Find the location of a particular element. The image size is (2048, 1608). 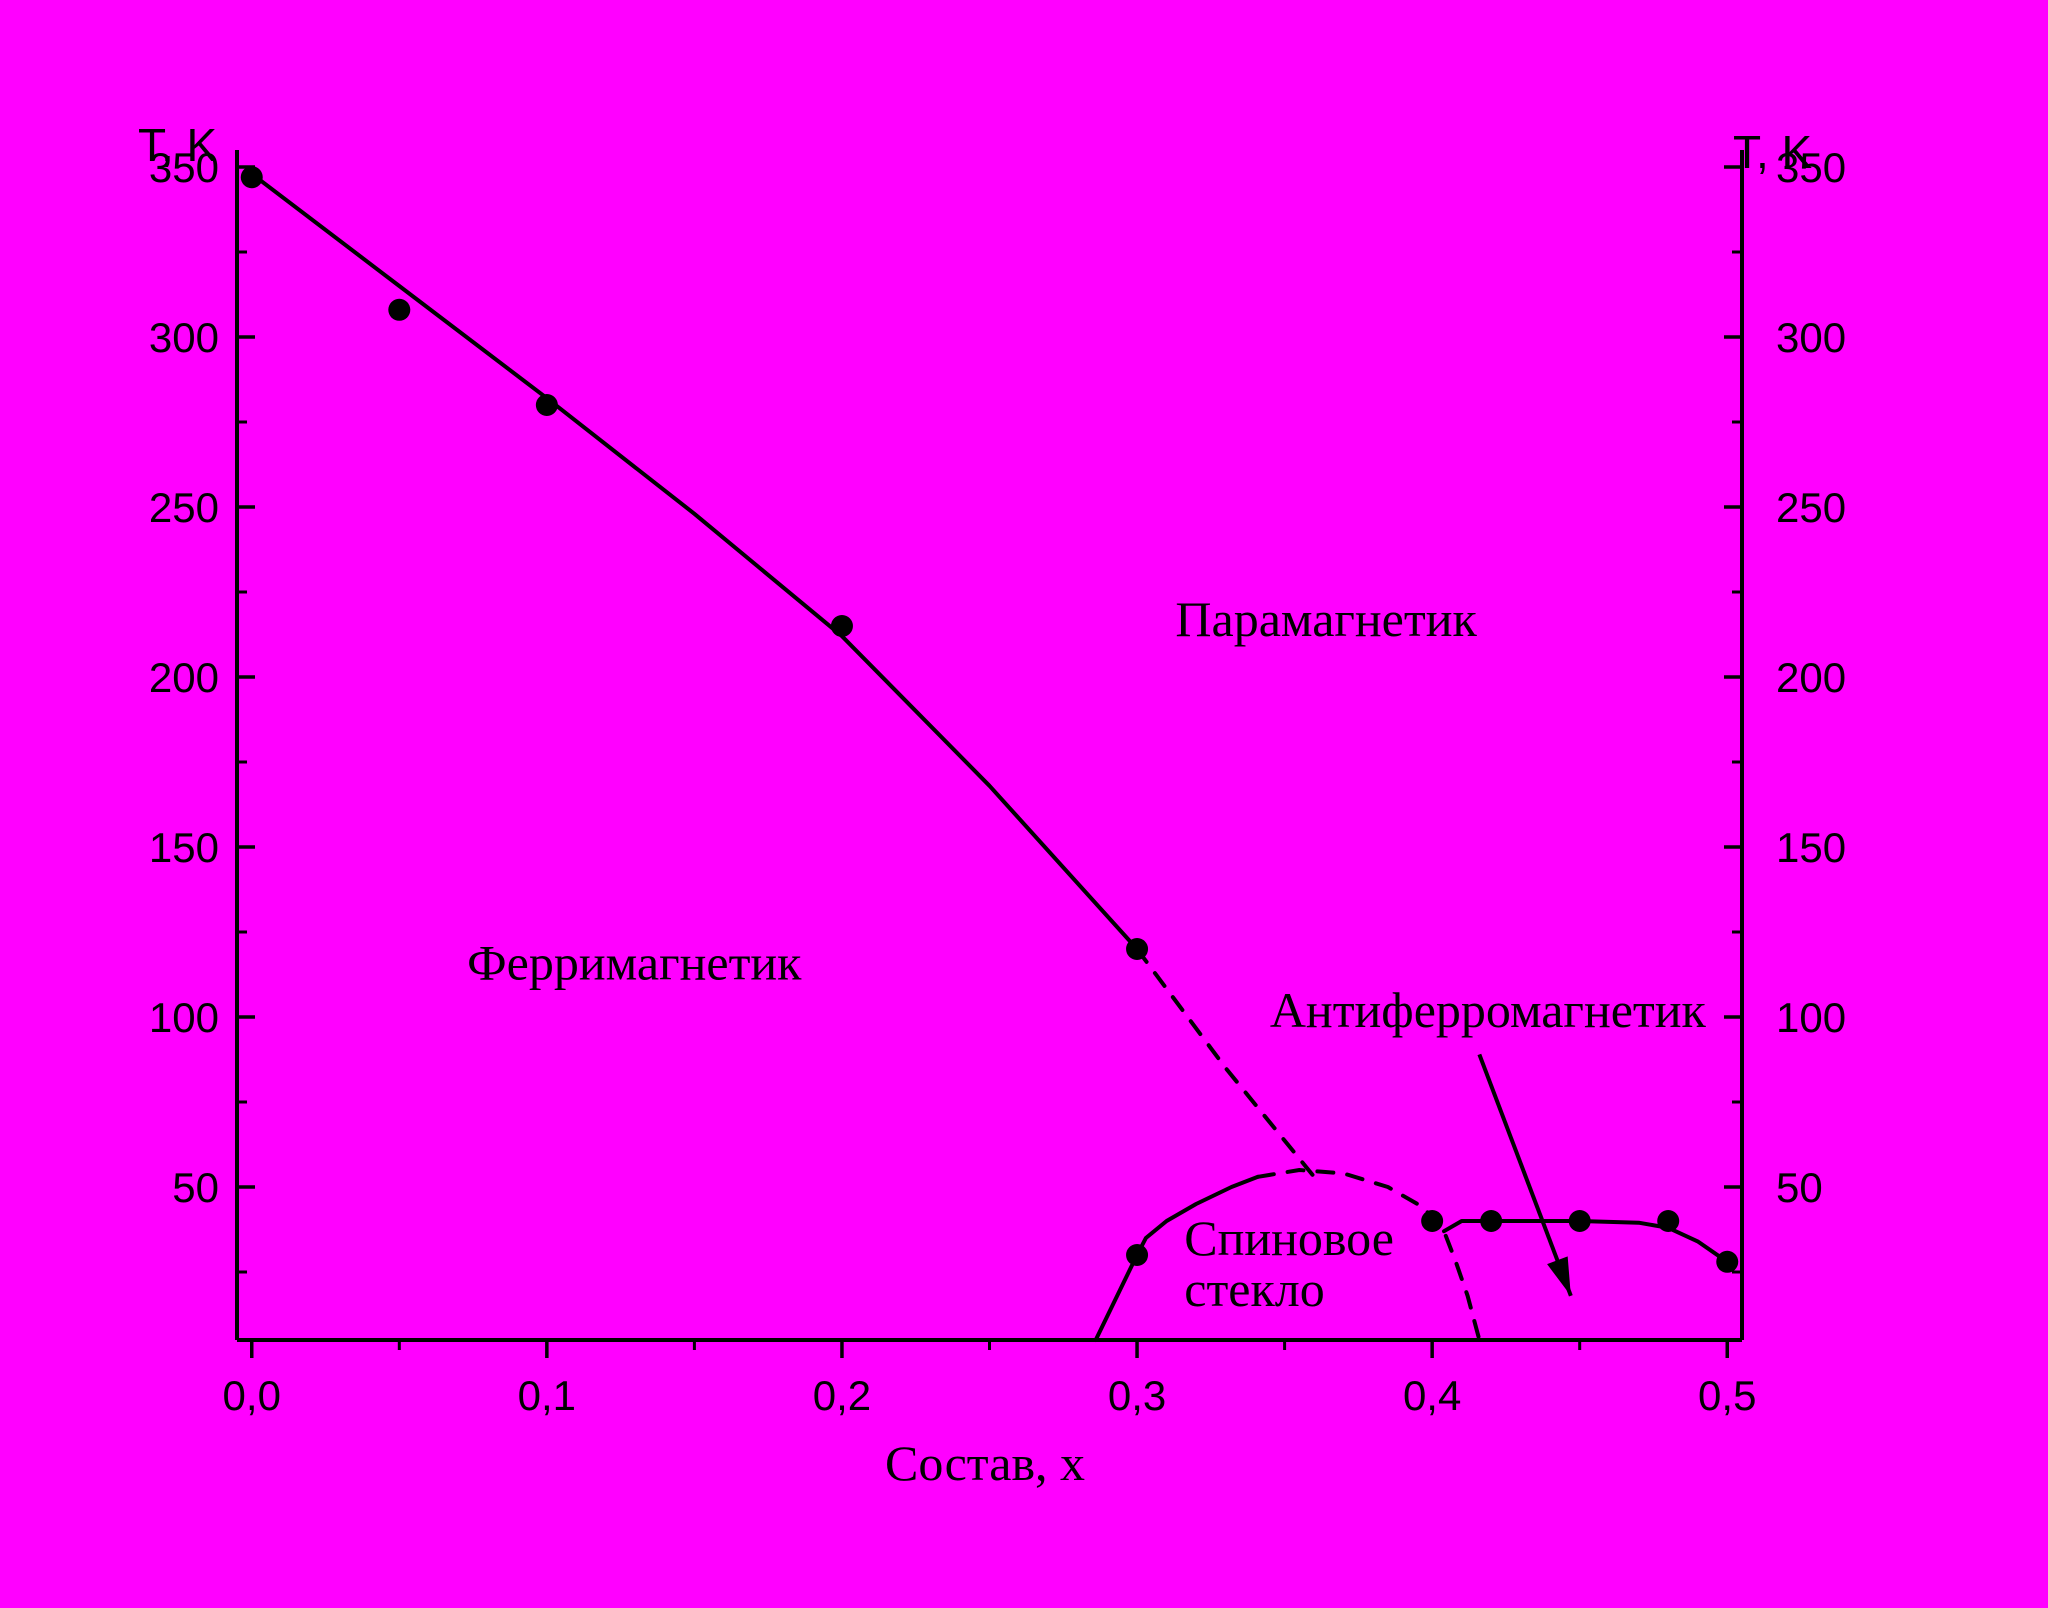

y-tick-label-left: 300 is located at coordinates (184, 337).